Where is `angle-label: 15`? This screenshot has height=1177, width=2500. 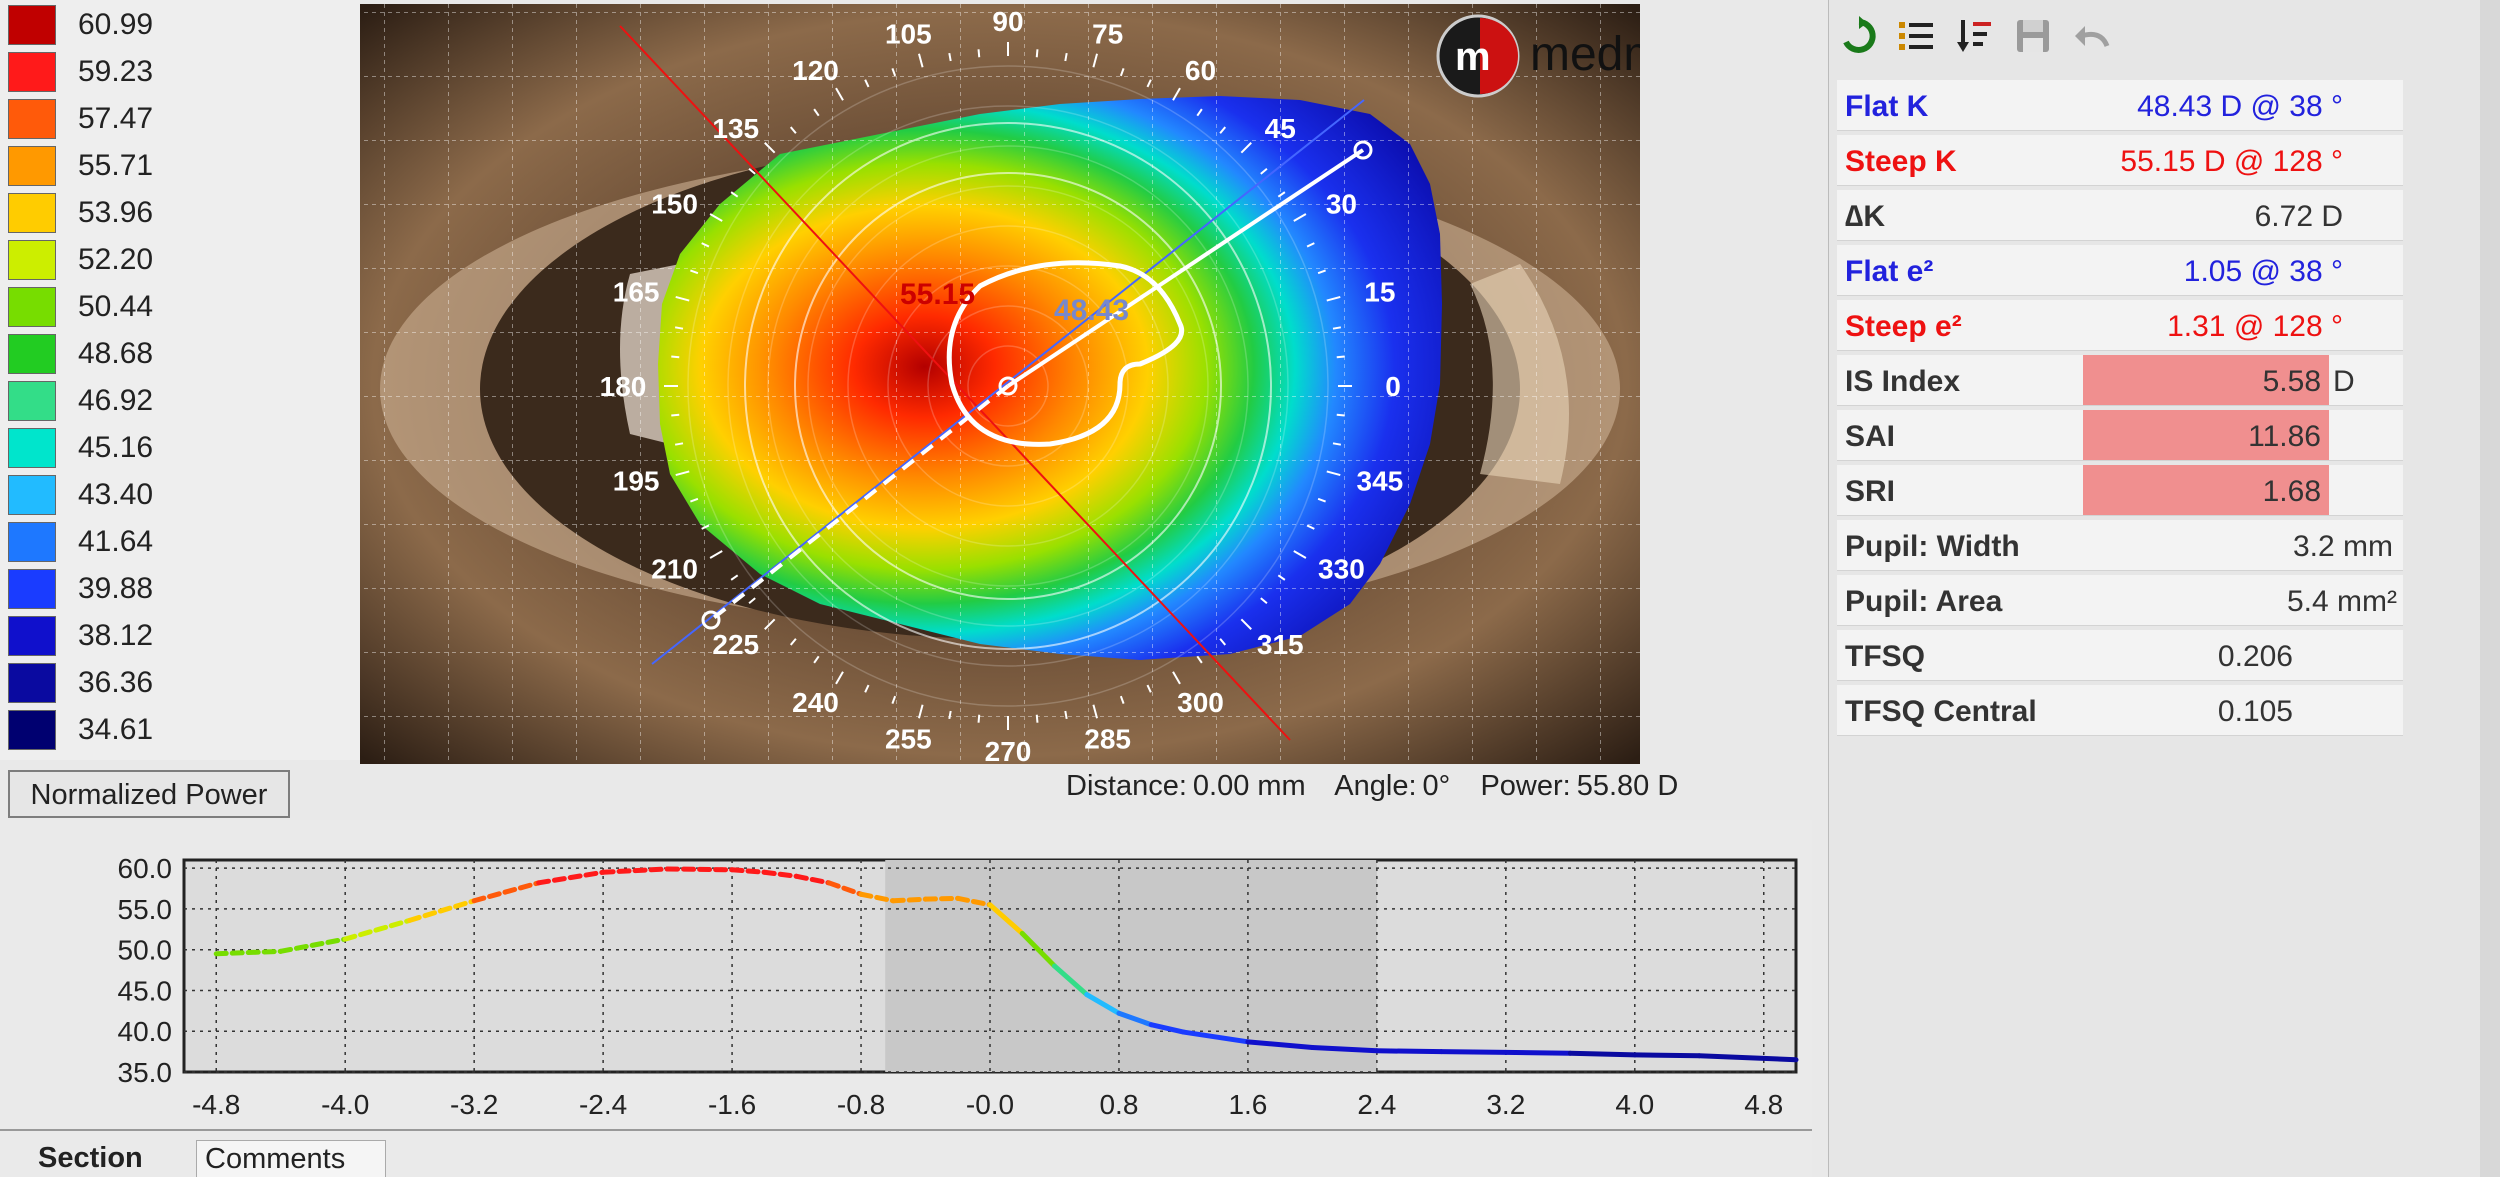
angle-label: 15 is located at coordinates (1379, 292).